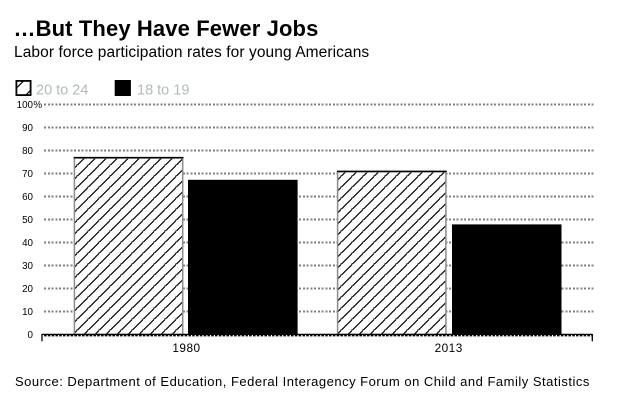  I want to click on svg-text: 100, so click(25, 105).